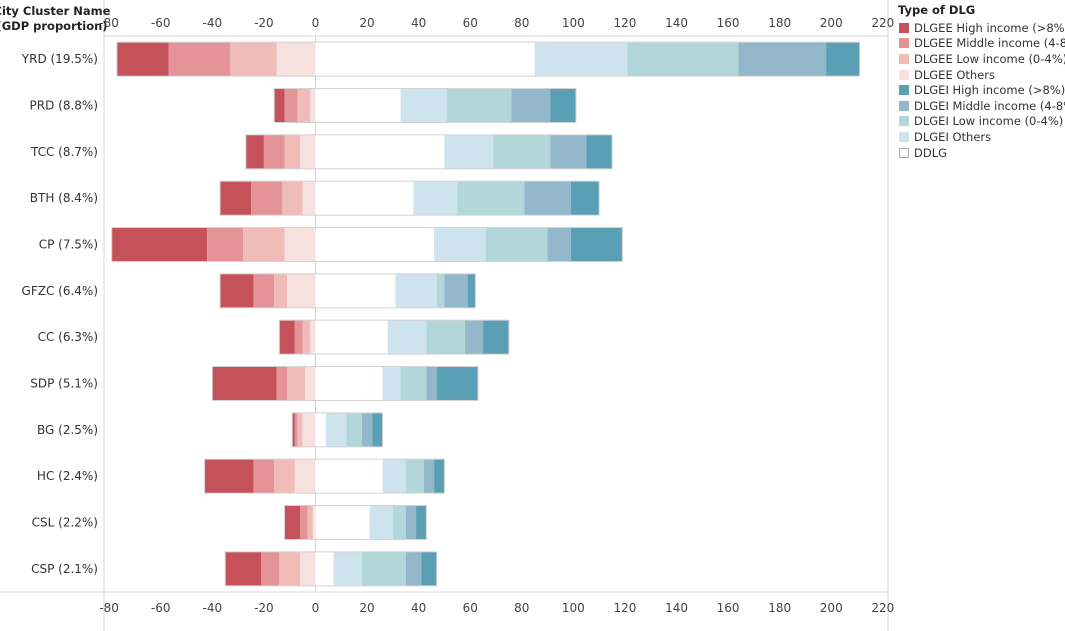 The image size is (1065, 631). Describe the element at coordinates (728, 608) in the screenshot. I see `x-tick-label-bottom: 160` at that location.